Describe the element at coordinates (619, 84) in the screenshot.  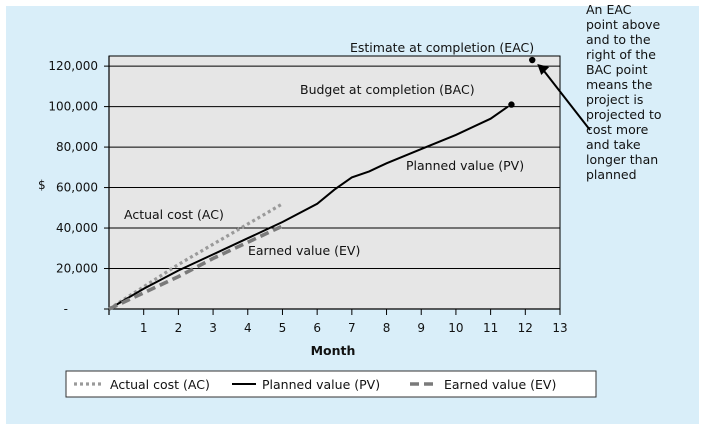
I see `note-line: means the` at that location.